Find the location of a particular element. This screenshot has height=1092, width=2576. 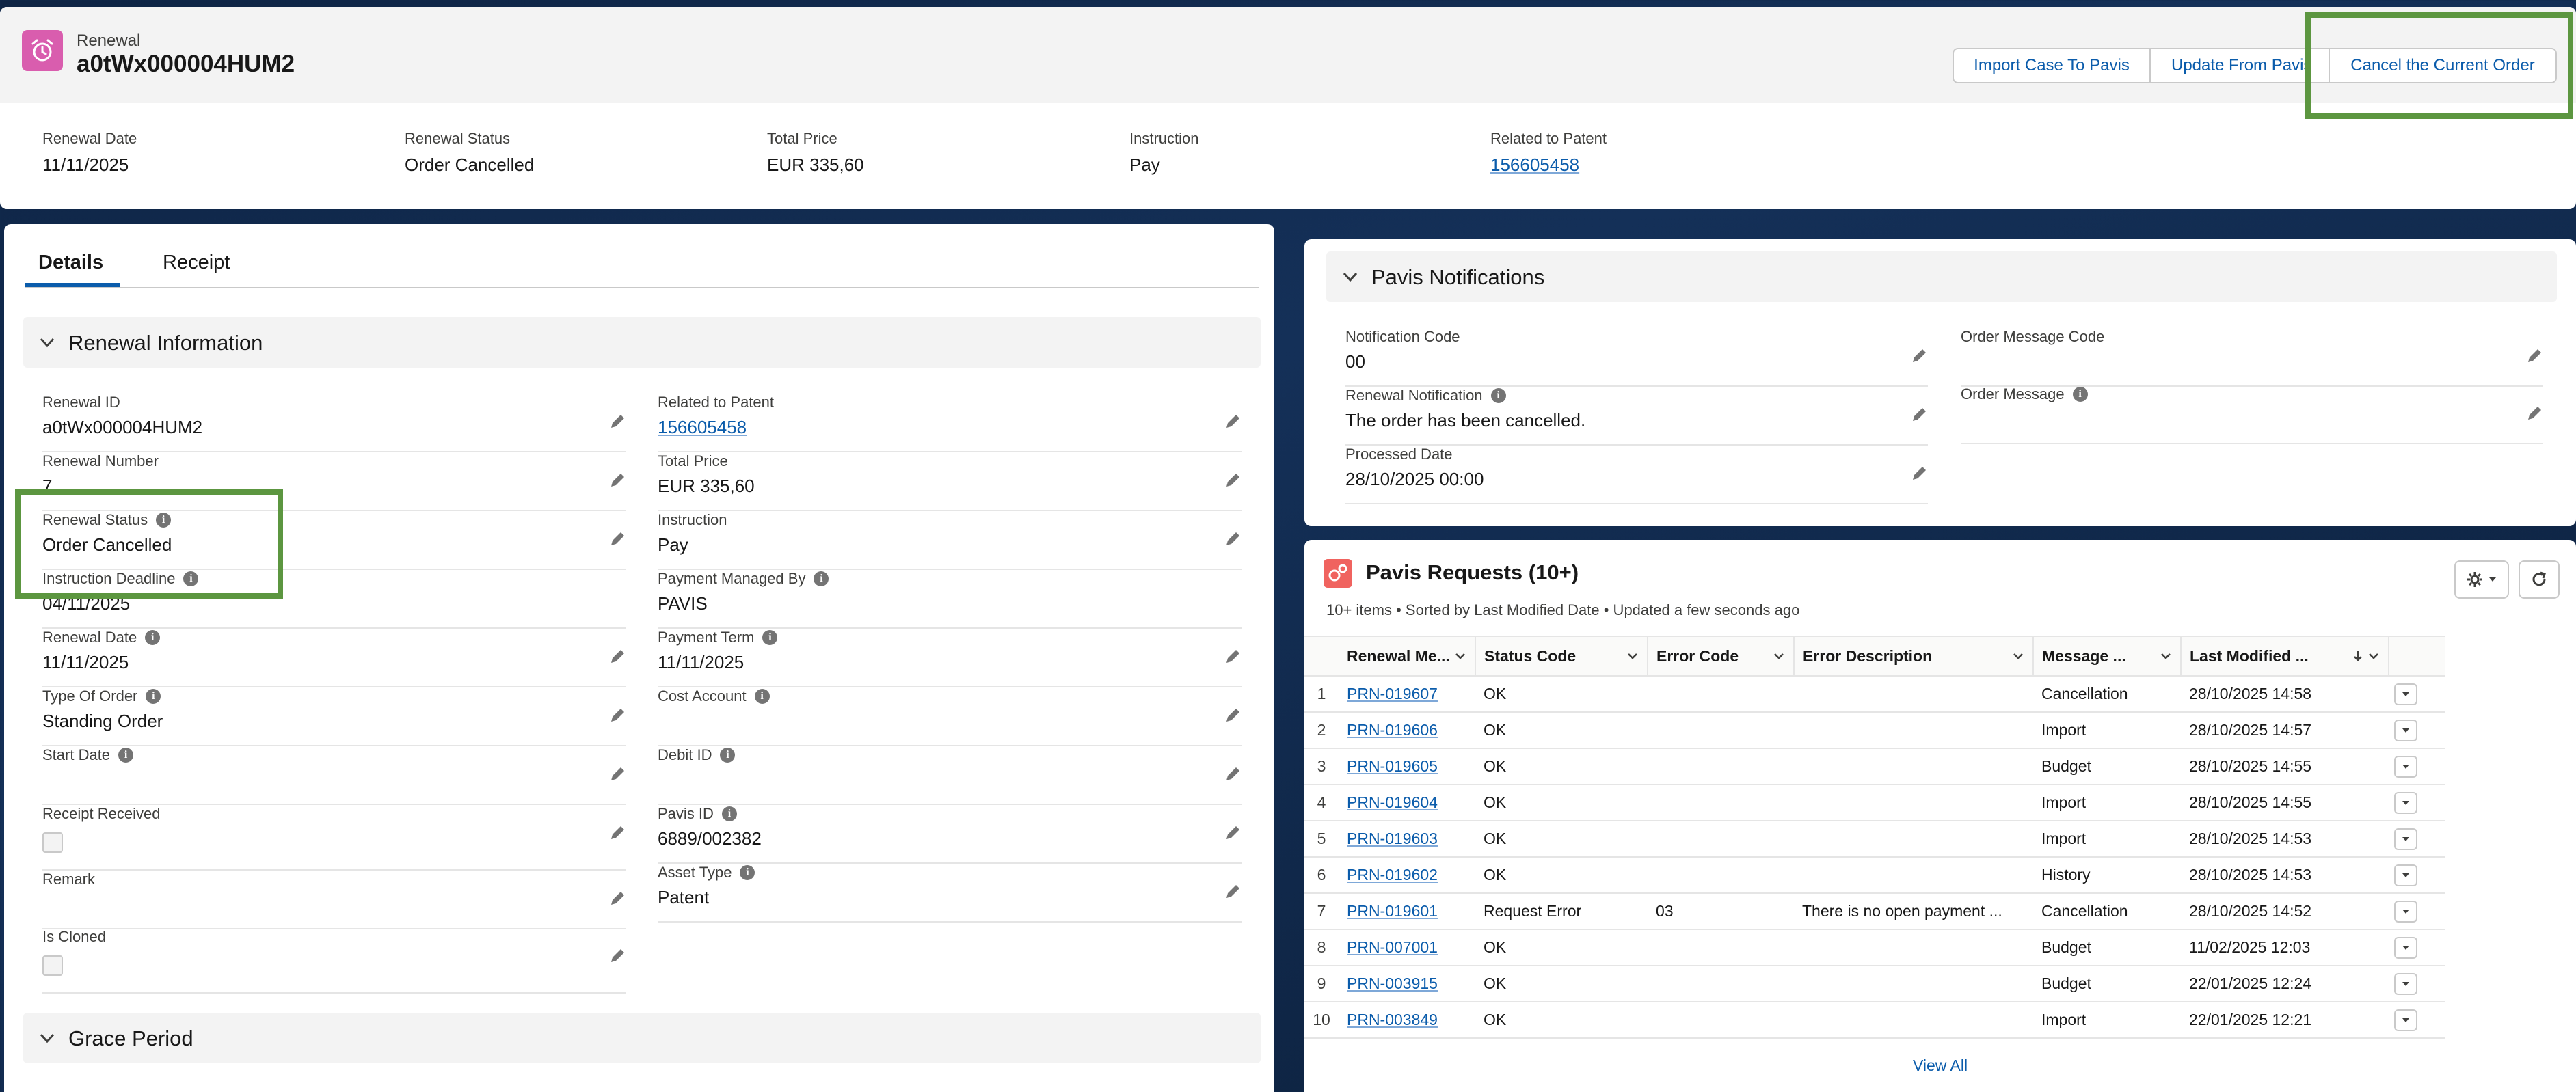

request-id-link: PRN-019602 is located at coordinates (1407, 875).